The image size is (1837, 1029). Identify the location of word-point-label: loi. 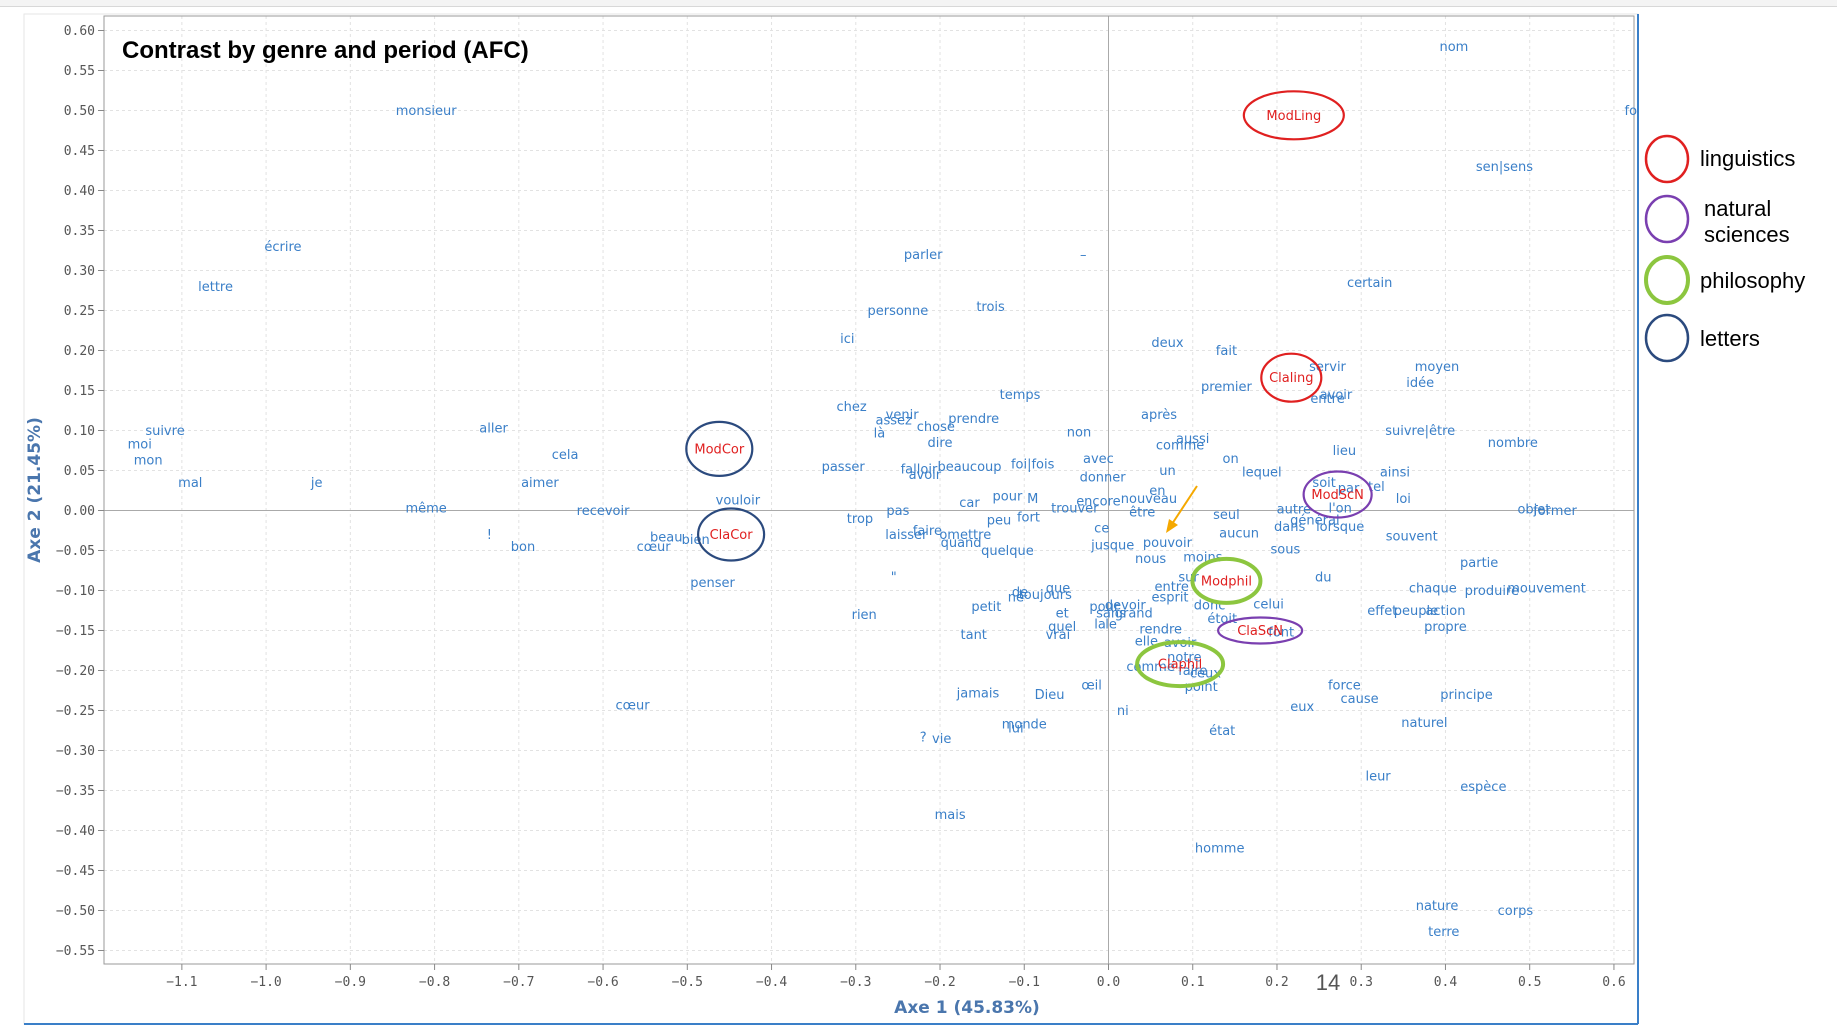
(1403, 499).